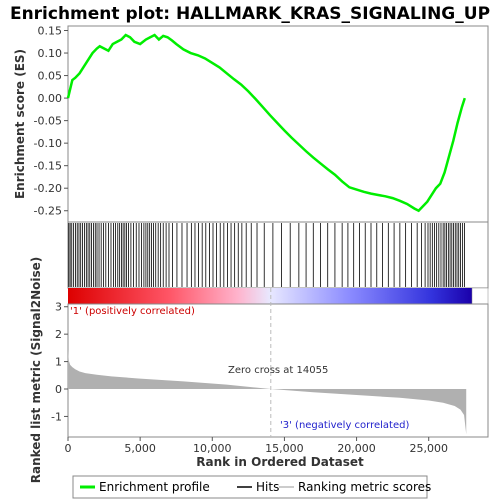  What do you see at coordinates (48, 143) in the screenshot?
I see `es-y-tick-label: -0.10` at bounding box center [48, 143].